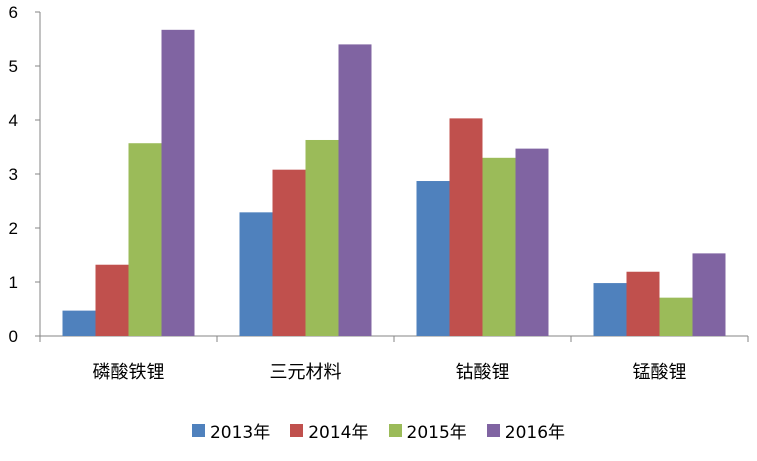  What do you see at coordinates (436, 432) in the screenshot?
I see `legend-label: 2015年` at bounding box center [436, 432].